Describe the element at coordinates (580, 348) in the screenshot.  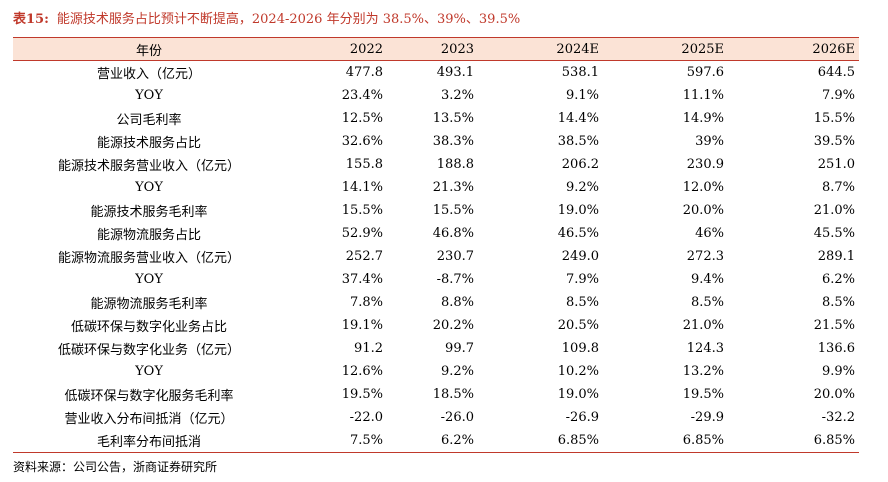
I see `value-cell: 109.8` at that location.